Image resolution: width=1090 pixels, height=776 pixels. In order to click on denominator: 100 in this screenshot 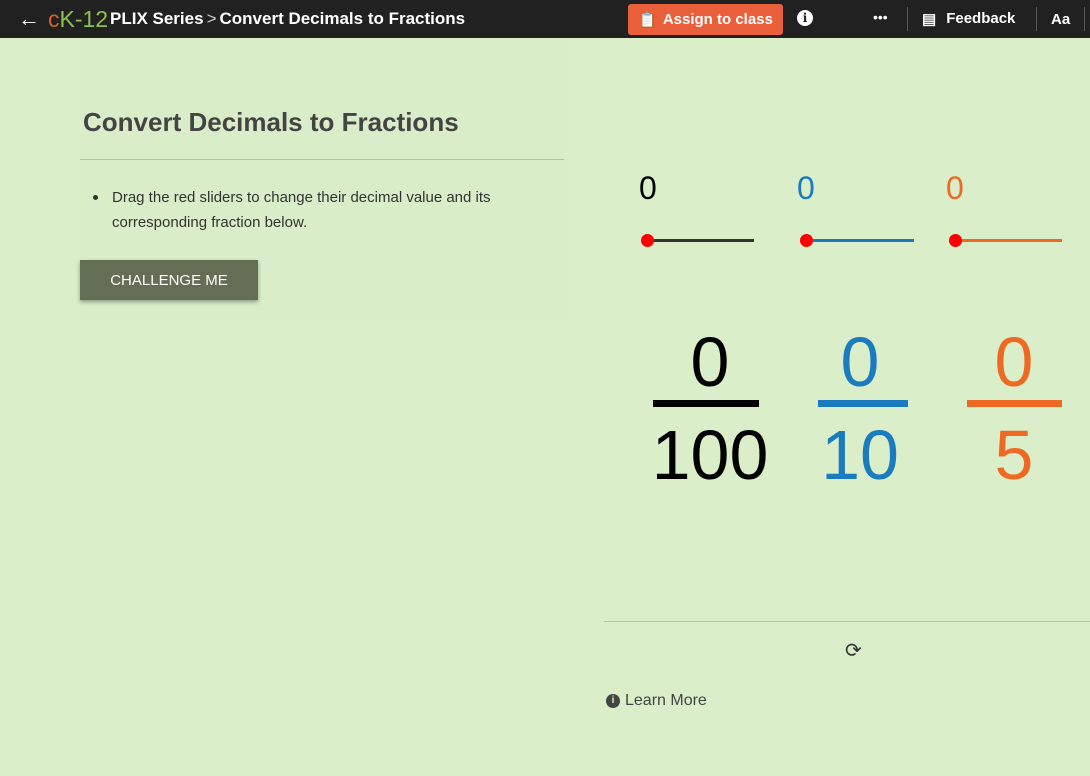, I will do `click(710, 455)`.